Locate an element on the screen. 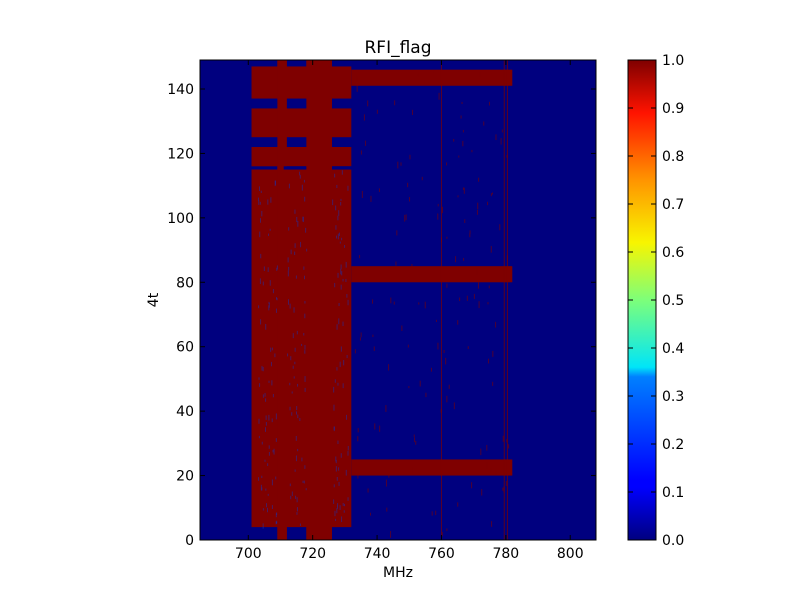 The width and height of the screenshot is (800, 600). y-tick-label: 60 is located at coordinates (185, 348).